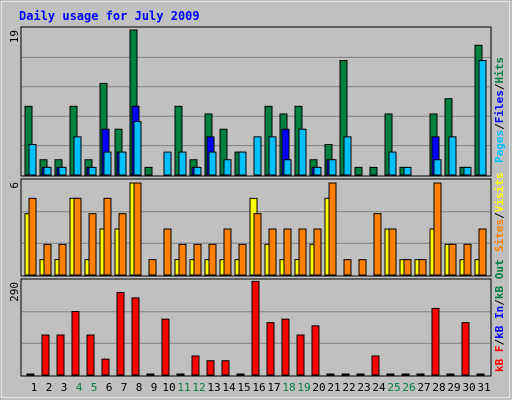 Image resolution: width=512 pixels, height=400 pixels. I want to click on hits-panel-ymax-label: 19, so click(14, 36).